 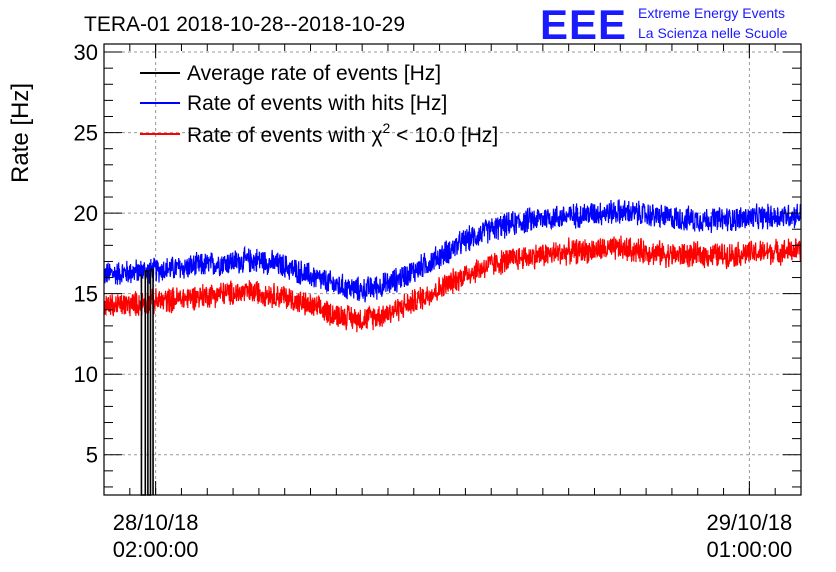 What do you see at coordinates (244, 24) in the screenshot?
I see `chart-title: TERA-01 2018-10-28--2018-10-29` at bounding box center [244, 24].